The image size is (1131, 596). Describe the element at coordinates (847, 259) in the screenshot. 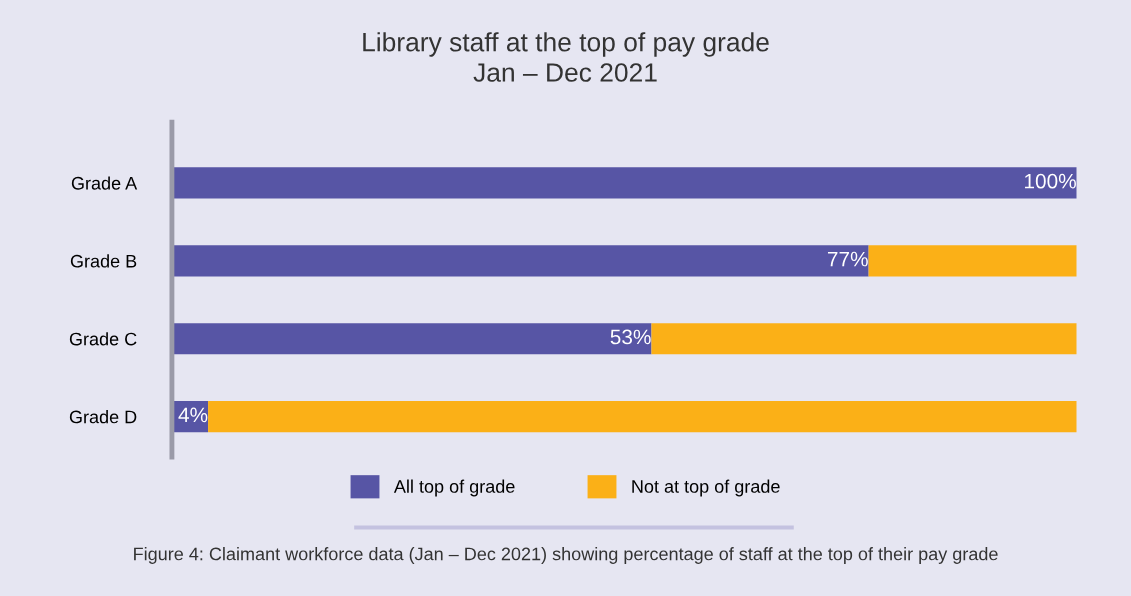

I see `data-label: 77%` at that location.